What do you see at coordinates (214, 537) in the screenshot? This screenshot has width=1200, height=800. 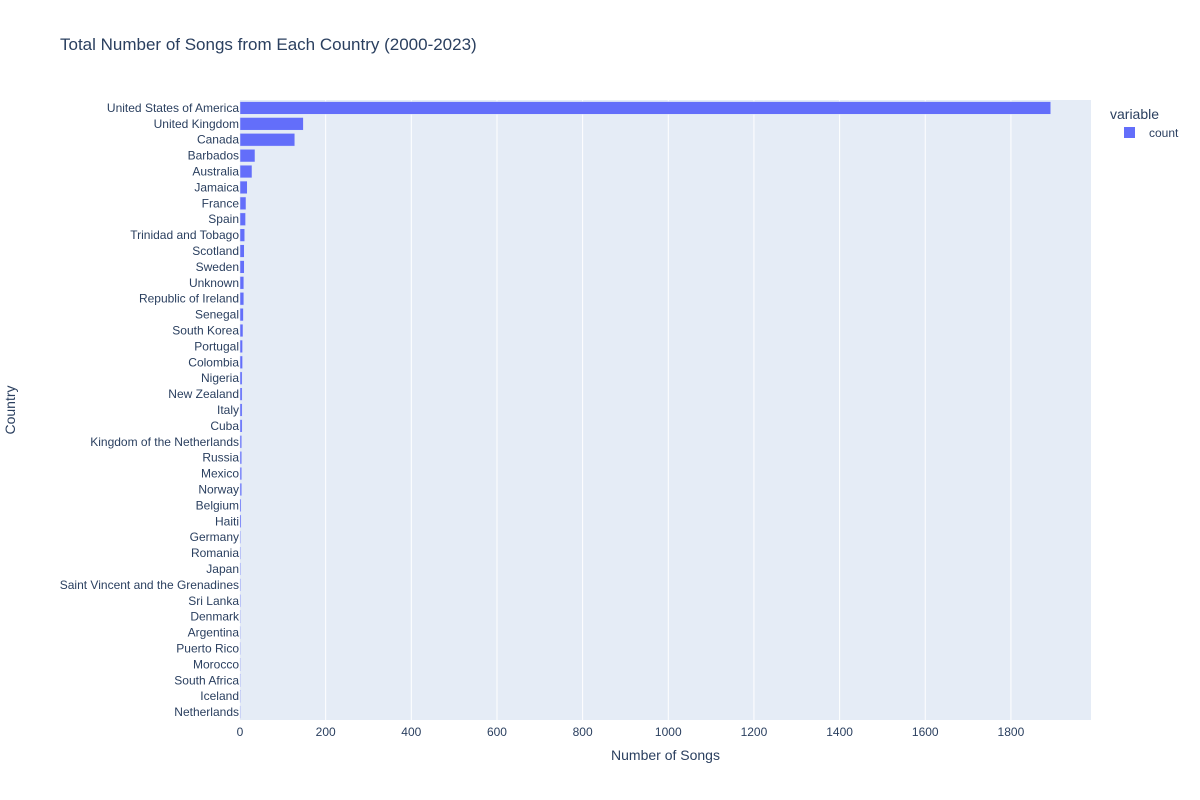 I see `y-tick-label: Germany` at bounding box center [214, 537].